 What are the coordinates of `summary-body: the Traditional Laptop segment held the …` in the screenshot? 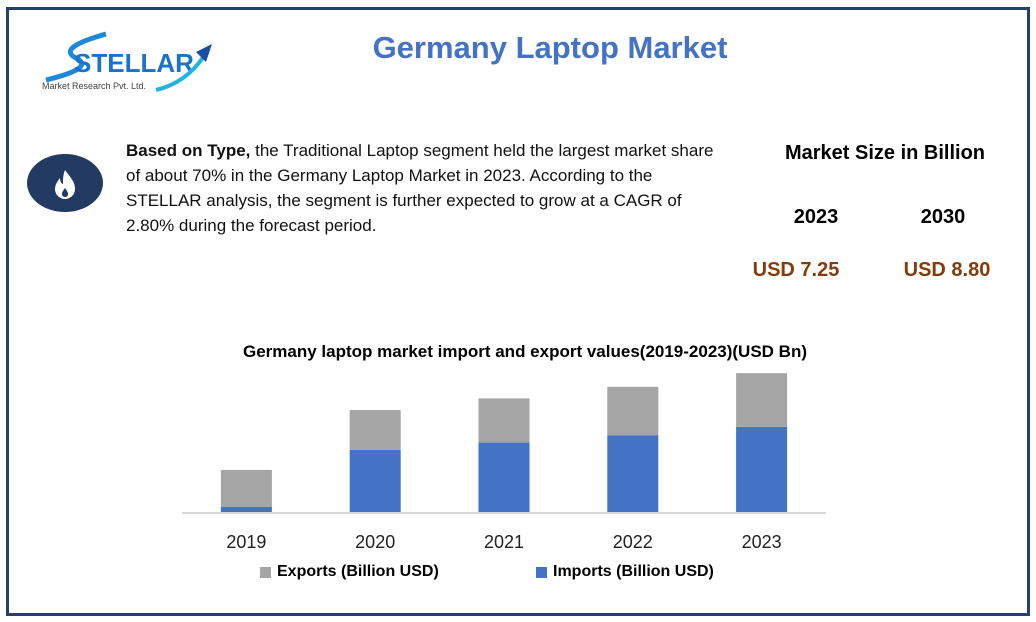 It's located at (420, 188).